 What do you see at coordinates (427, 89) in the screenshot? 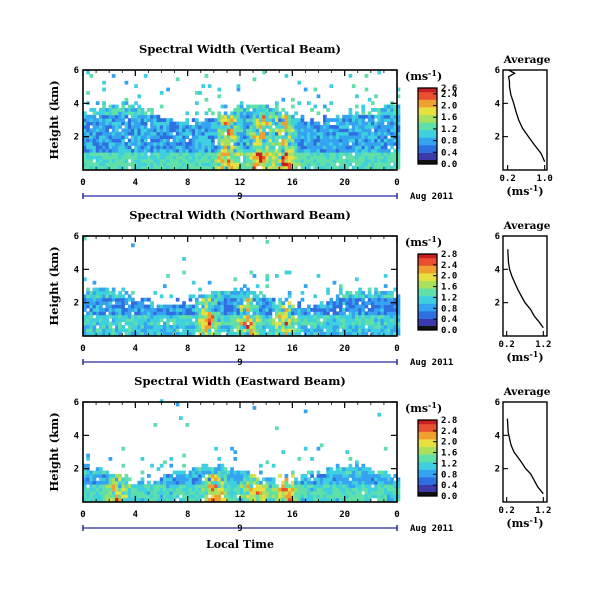
I see `colorbar-segment` at bounding box center [427, 89].